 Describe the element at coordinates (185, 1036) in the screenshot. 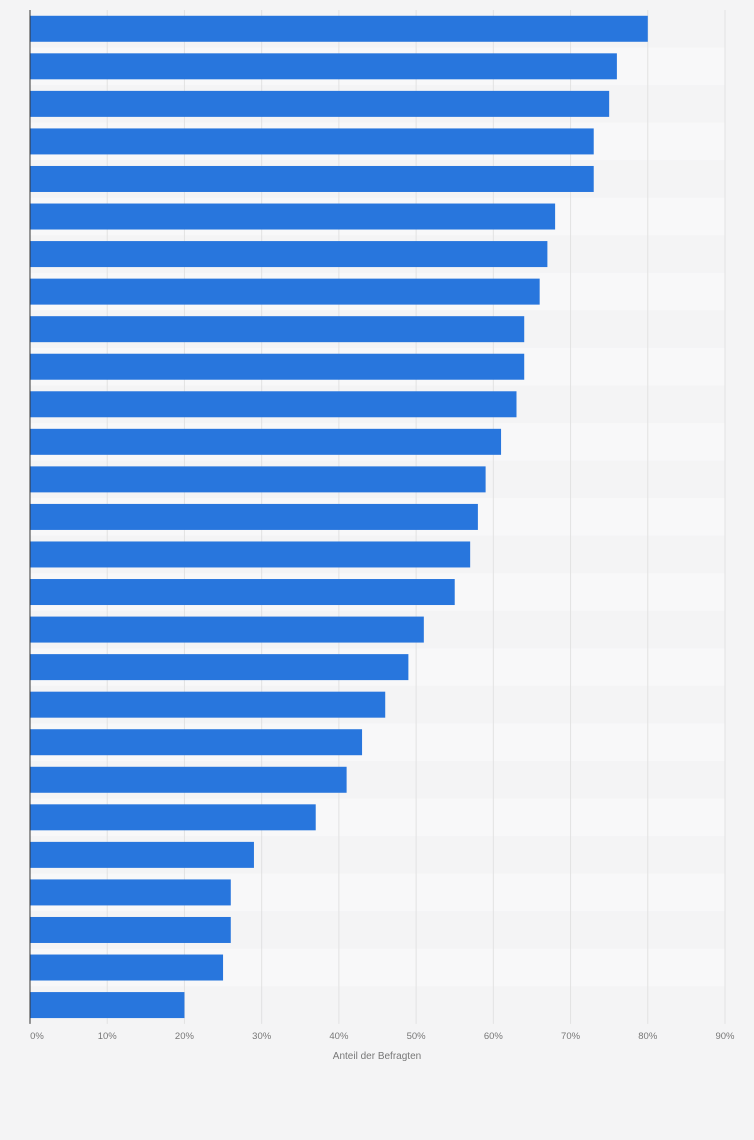

I see `x-tick-label: 20%` at that location.